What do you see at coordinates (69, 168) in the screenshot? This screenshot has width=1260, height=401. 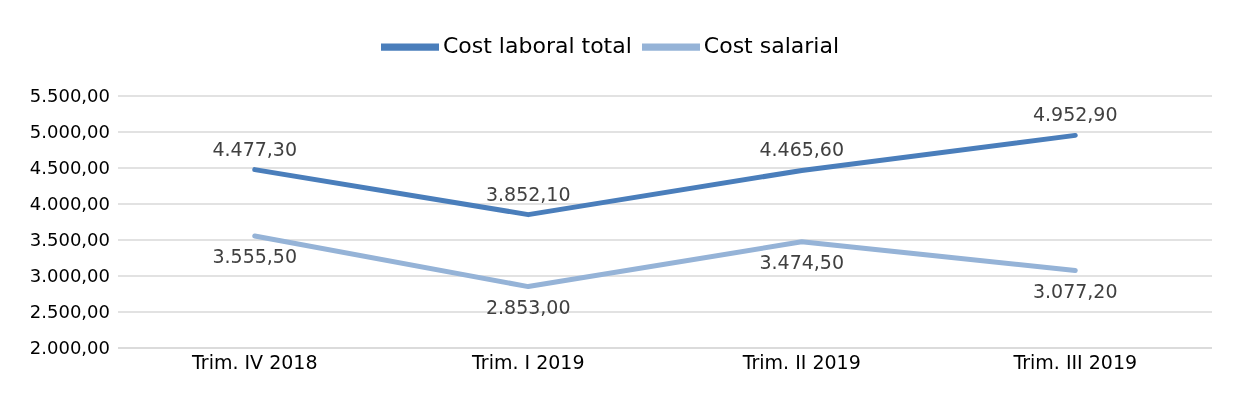 I see `y-tick-label: 4.500,00` at bounding box center [69, 168].